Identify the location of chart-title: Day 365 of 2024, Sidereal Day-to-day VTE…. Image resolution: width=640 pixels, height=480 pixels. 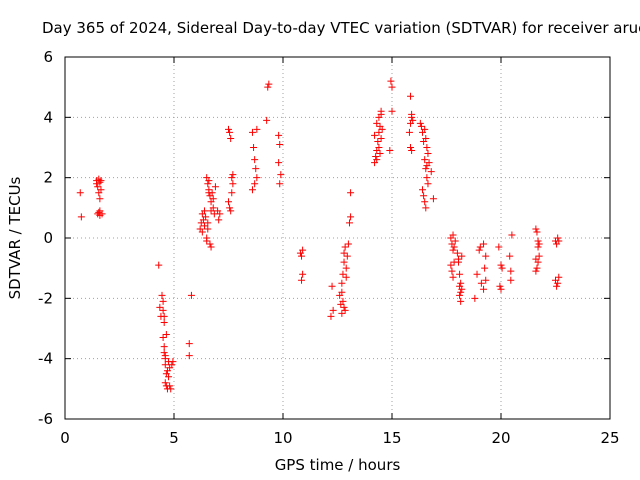
(341, 28).